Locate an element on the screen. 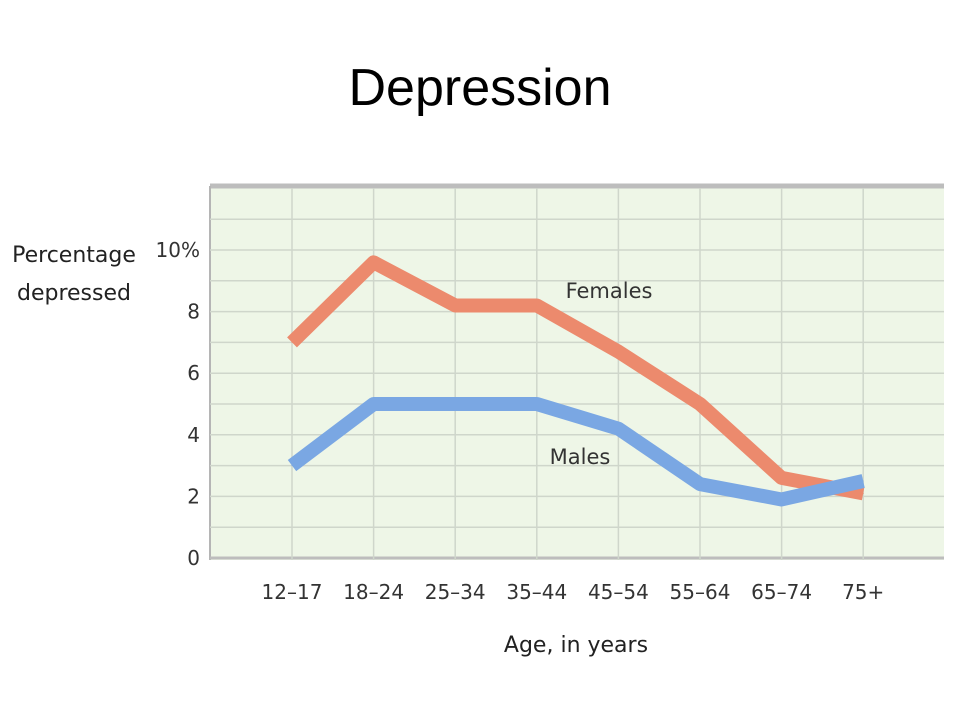 The height and width of the screenshot is (720, 960). series-label-females: Females is located at coordinates (609, 291).